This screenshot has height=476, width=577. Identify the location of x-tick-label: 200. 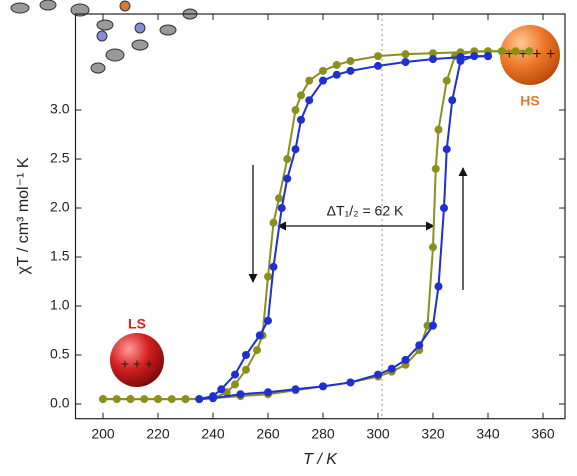
(103, 433).